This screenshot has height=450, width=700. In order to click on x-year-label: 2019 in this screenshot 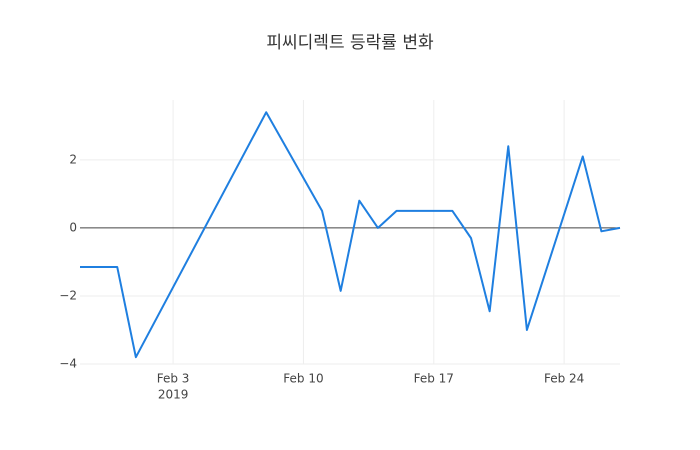, I will do `click(173, 395)`.